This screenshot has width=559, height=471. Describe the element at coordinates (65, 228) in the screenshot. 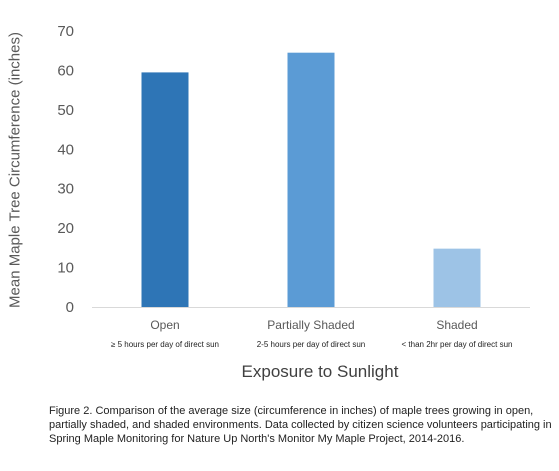

I see `y-tick-label: 20` at that location.